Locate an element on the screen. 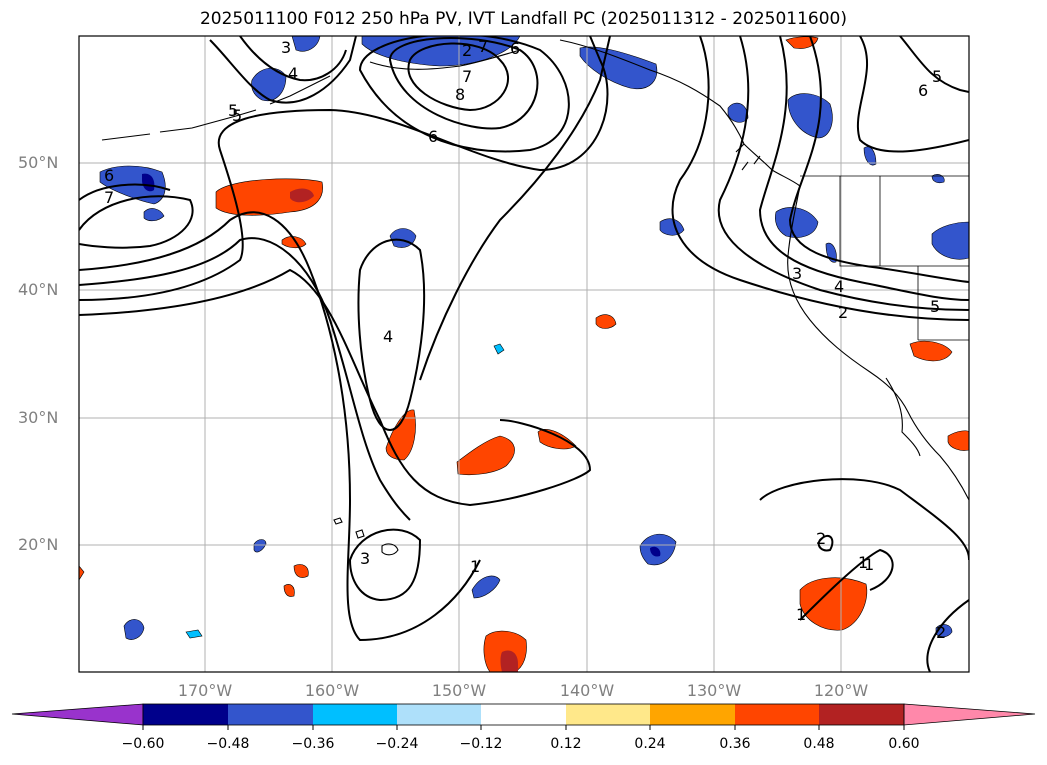  lat-label: 40°N is located at coordinates (38, 289).